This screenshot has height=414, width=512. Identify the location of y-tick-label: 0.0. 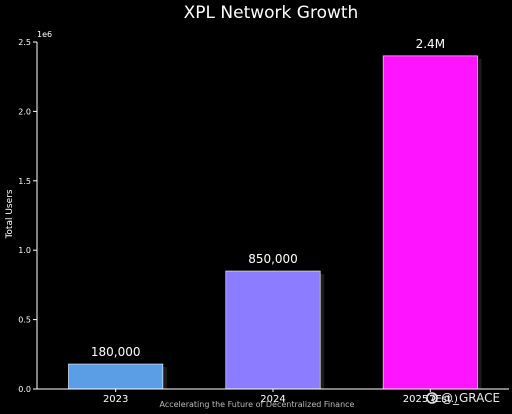
(24, 389).